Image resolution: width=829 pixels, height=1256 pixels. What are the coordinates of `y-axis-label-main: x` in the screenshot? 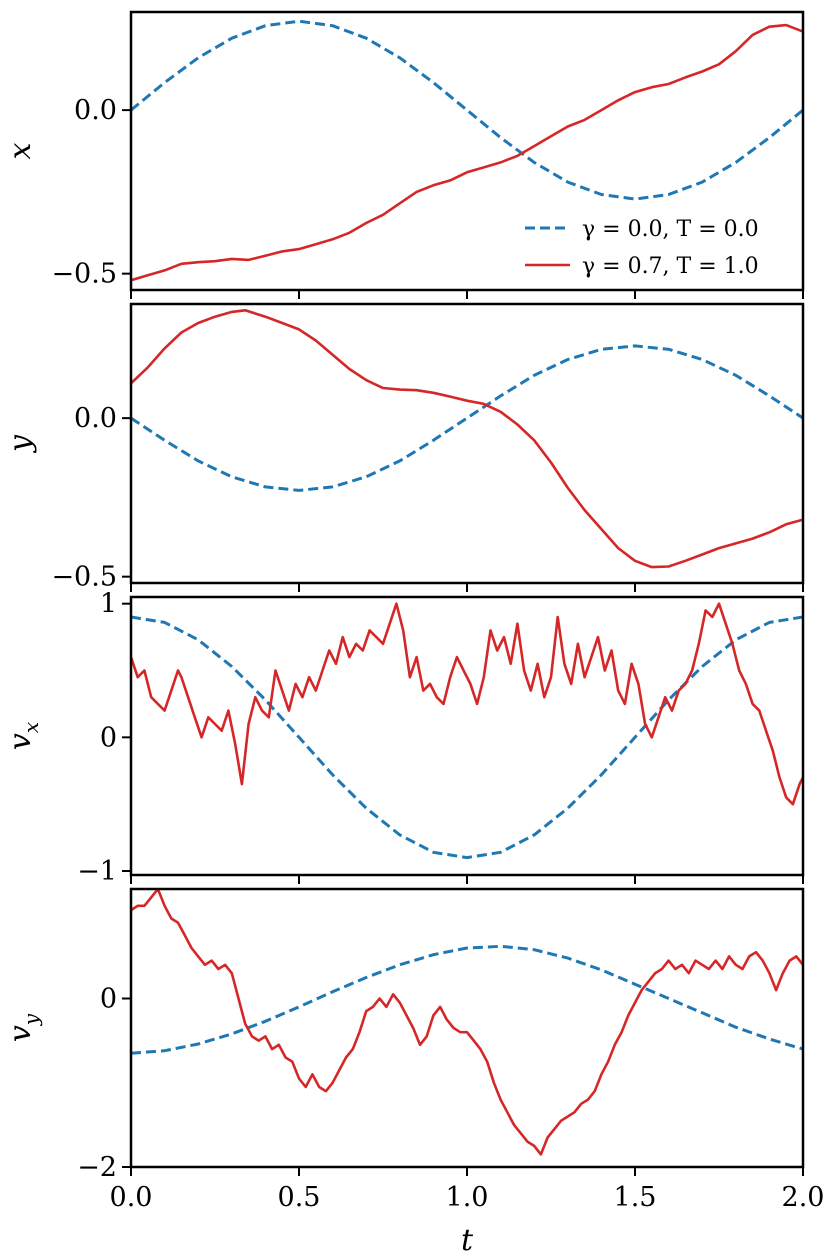 It's located at (20, 150).